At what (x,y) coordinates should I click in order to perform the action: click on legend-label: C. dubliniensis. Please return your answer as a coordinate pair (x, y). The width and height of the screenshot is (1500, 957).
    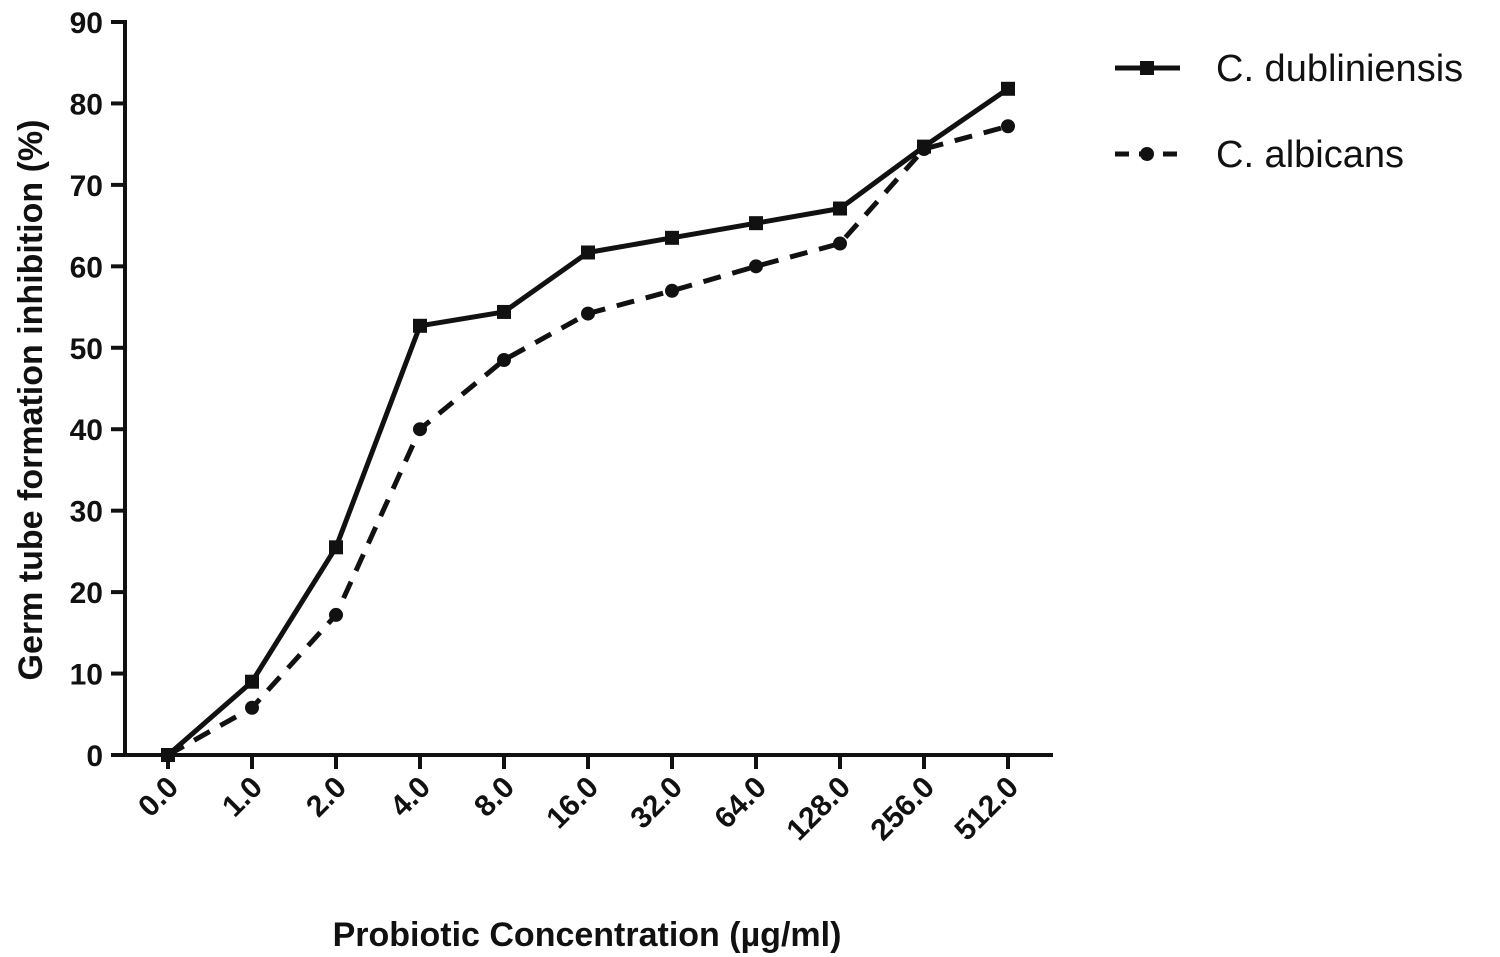
    Looking at the image, I should click on (1339, 69).